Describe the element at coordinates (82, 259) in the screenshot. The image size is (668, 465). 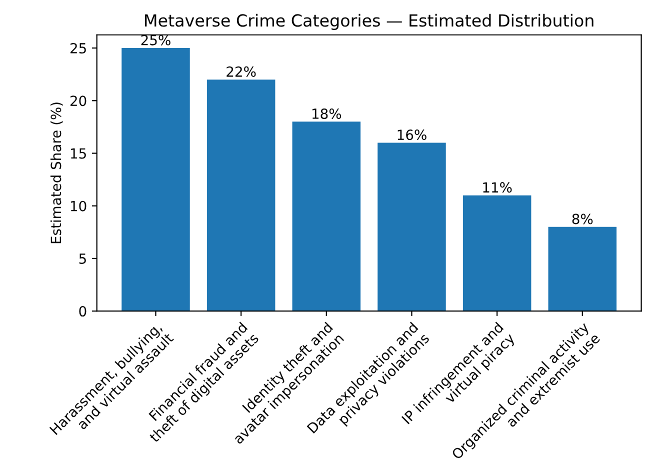
I see `y-tick-label: 5` at that location.